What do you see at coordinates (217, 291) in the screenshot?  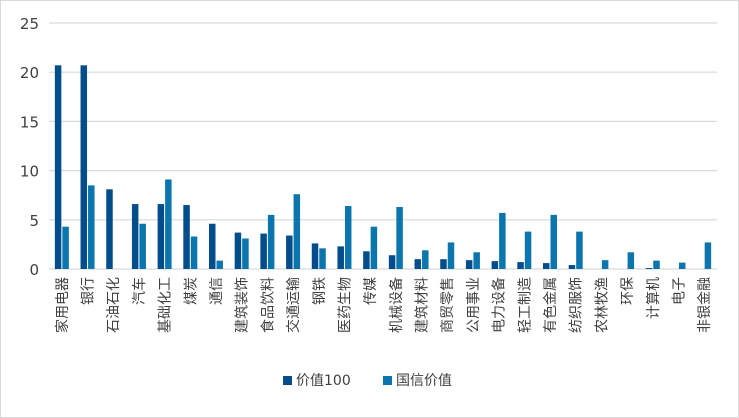 I see `x-tick-label: 通信` at bounding box center [217, 291].